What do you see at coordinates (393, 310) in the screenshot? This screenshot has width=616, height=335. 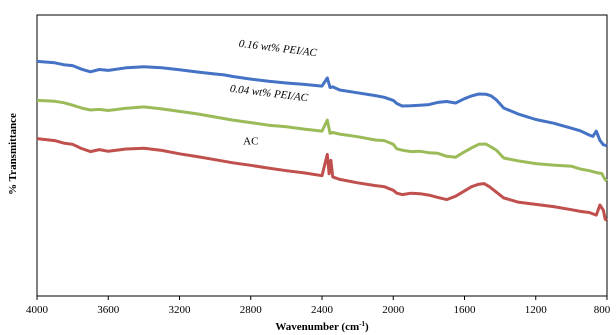 I see `x-tick-label-6: 2000` at bounding box center [393, 310].